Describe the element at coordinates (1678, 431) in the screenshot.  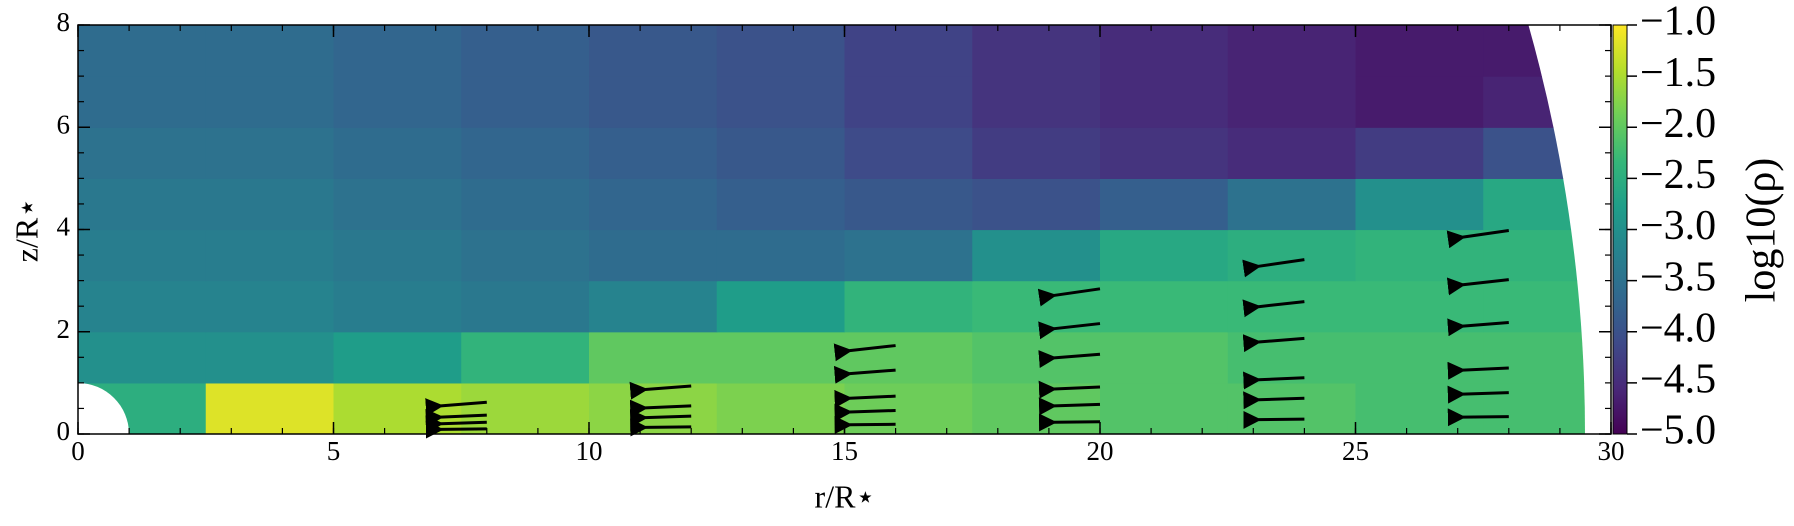
I see `colorbar-tick-label: −5.0` at that location.